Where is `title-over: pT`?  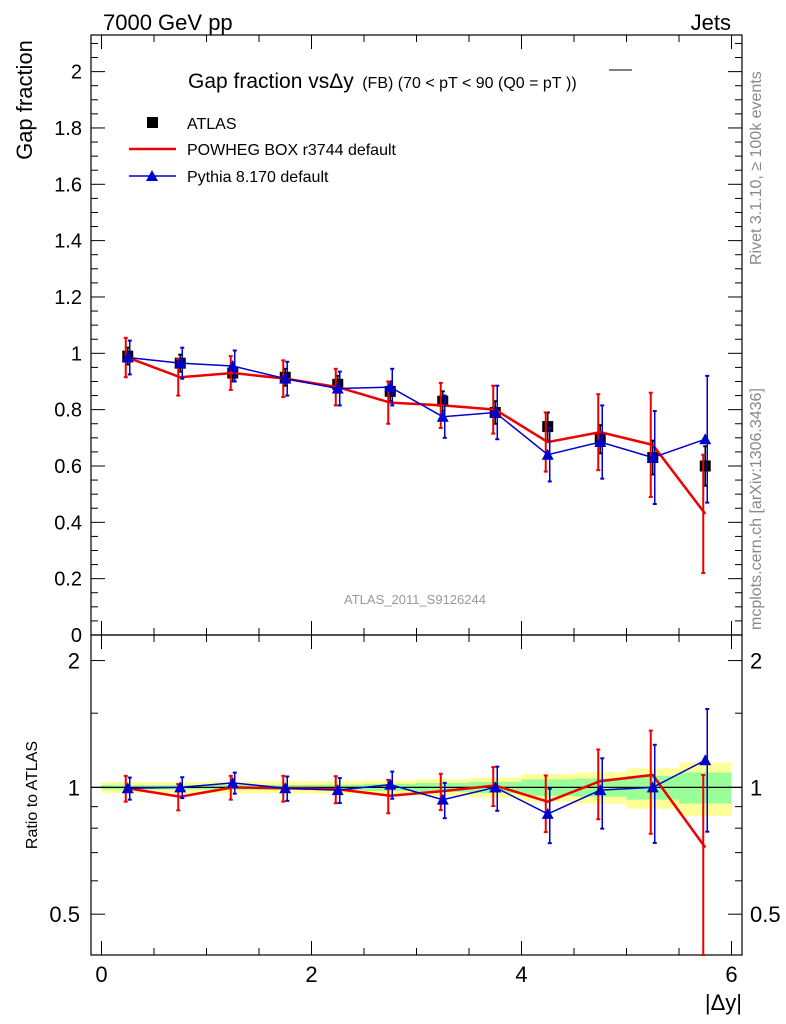
title-over: pT is located at coordinates (552, 83).